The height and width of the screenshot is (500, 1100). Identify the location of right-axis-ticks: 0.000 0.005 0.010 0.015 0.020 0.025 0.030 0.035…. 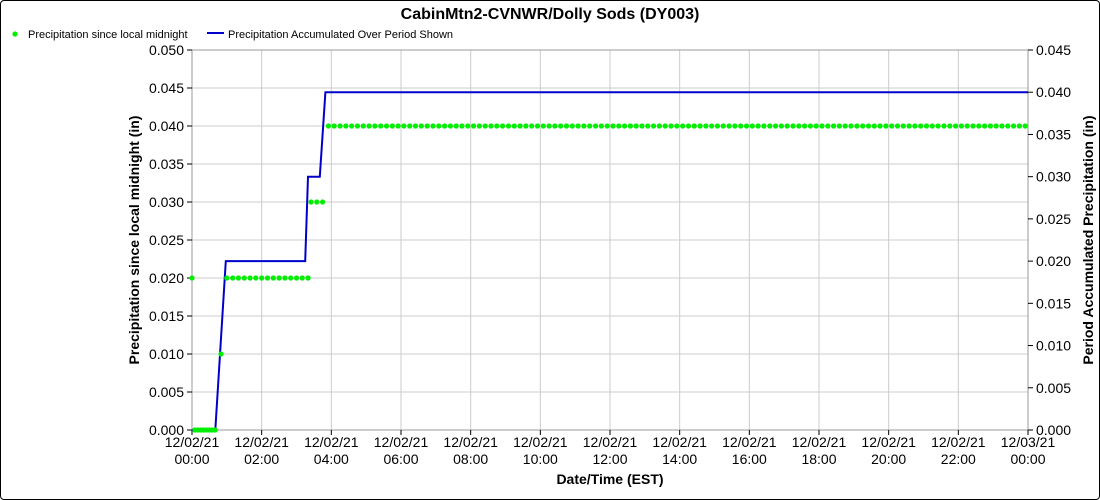
(1049, 240).